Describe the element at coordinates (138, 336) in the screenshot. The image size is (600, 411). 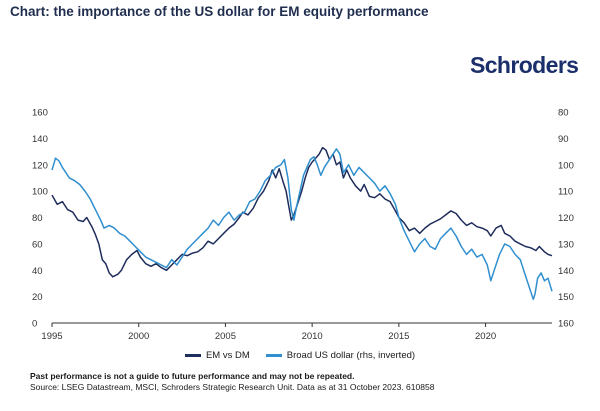
I see `x-tick-label-2000: 2000` at that location.